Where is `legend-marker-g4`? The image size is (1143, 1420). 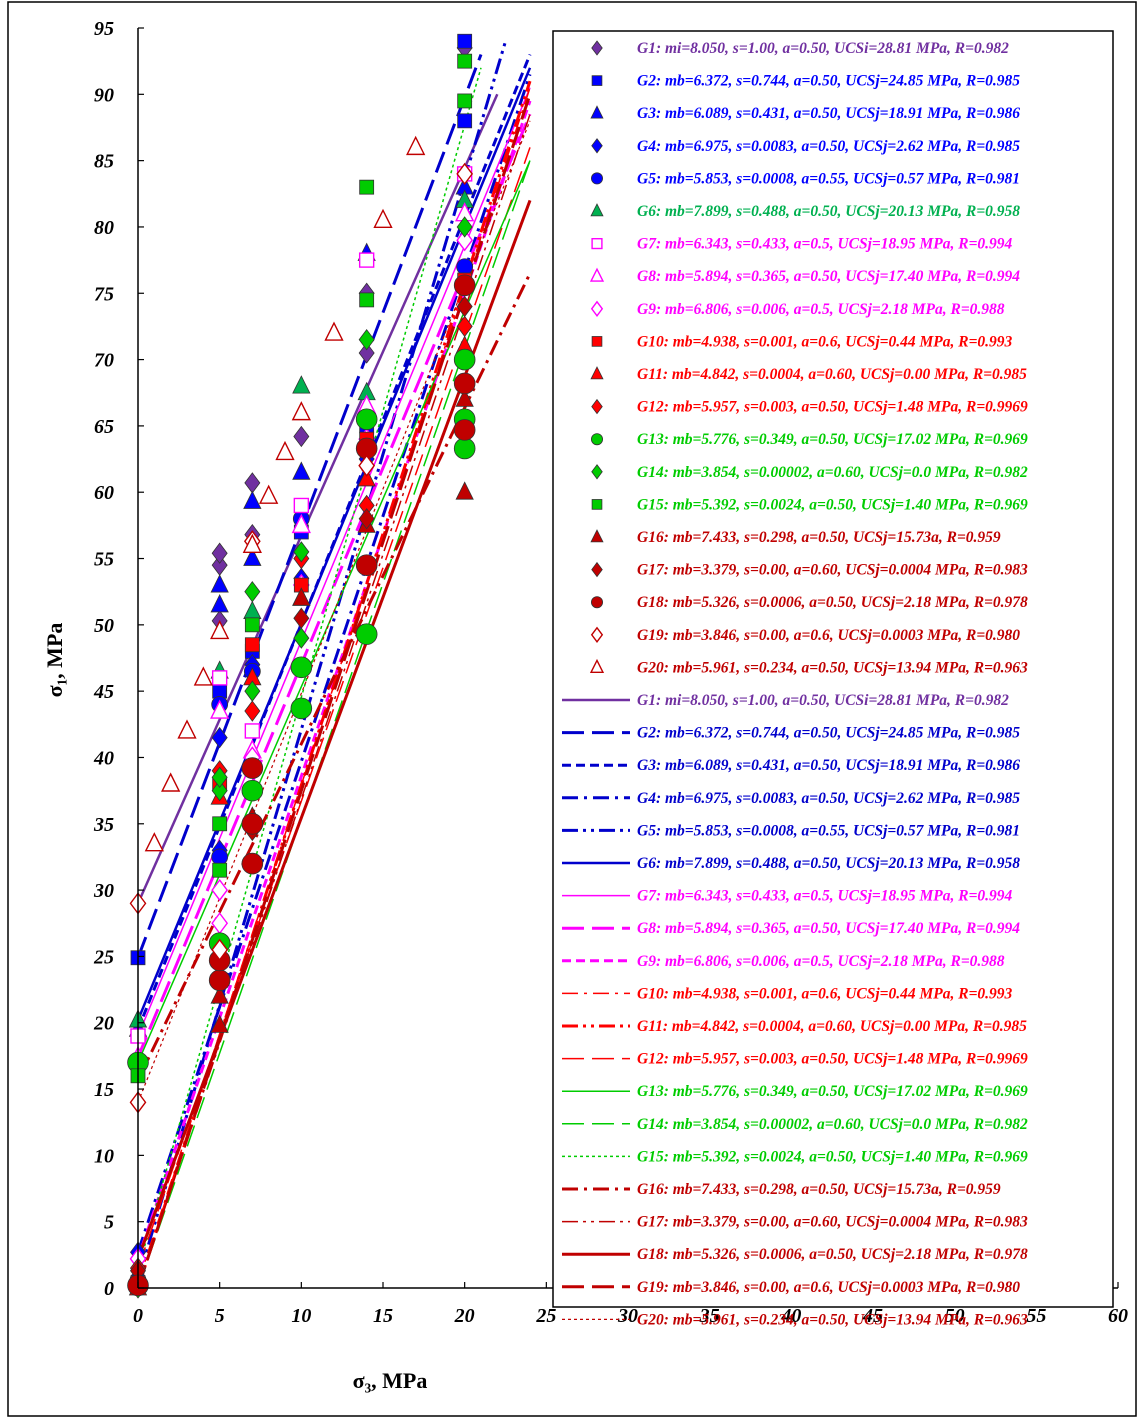
legend-marker-g4 is located at coordinates (597, 146).